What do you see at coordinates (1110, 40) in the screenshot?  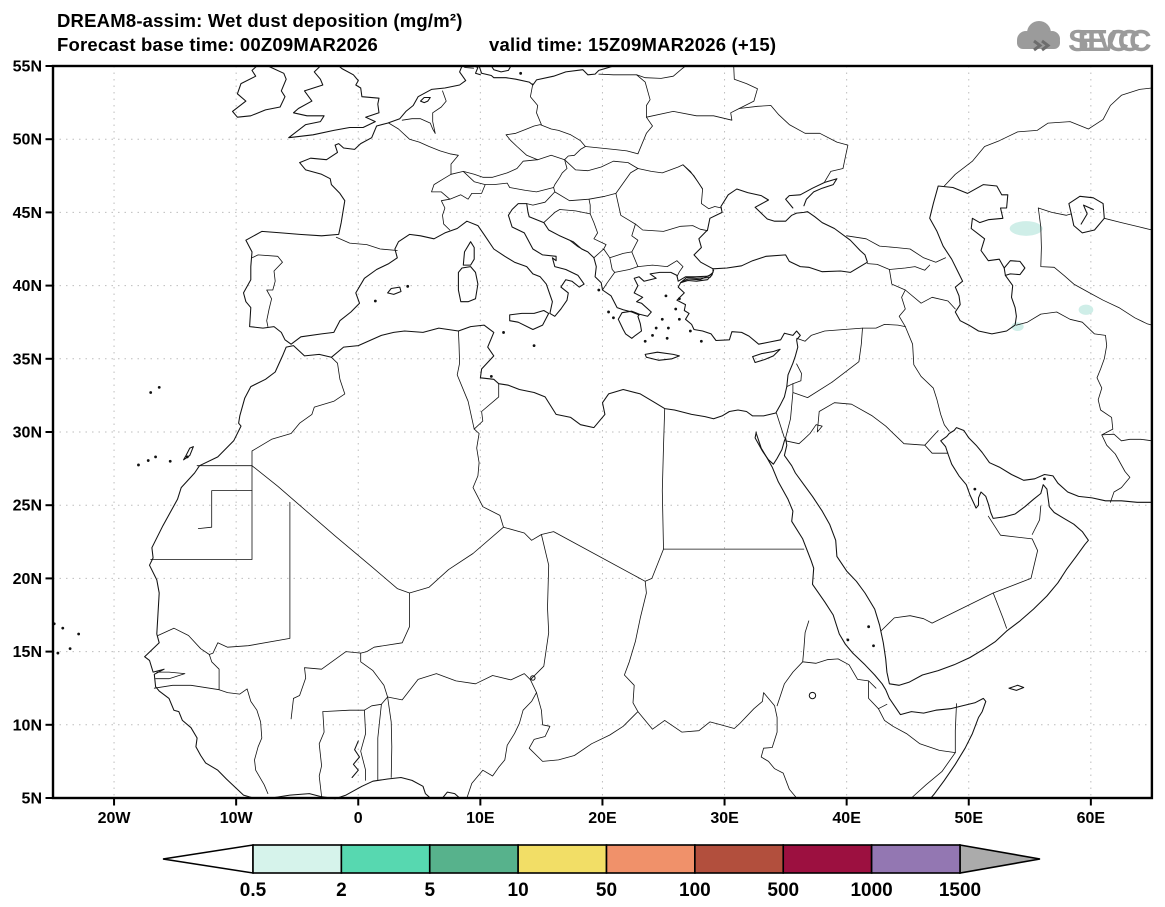 I see `logo-text: SEEVCCC` at bounding box center [1110, 40].